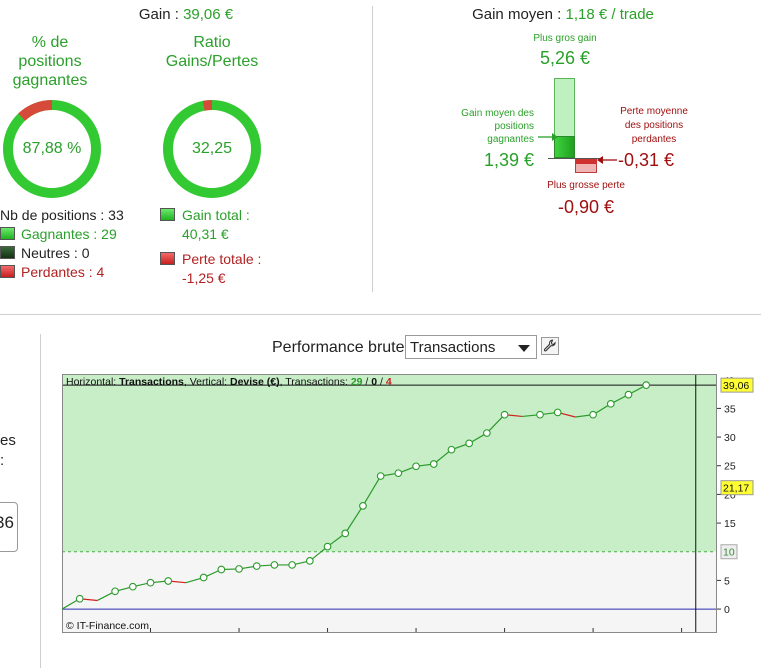 The image size is (761, 668). What do you see at coordinates (108, 626) in the screenshot?
I see `chart-copyright: © IT-Finance.com` at bounding box center [108, 626].